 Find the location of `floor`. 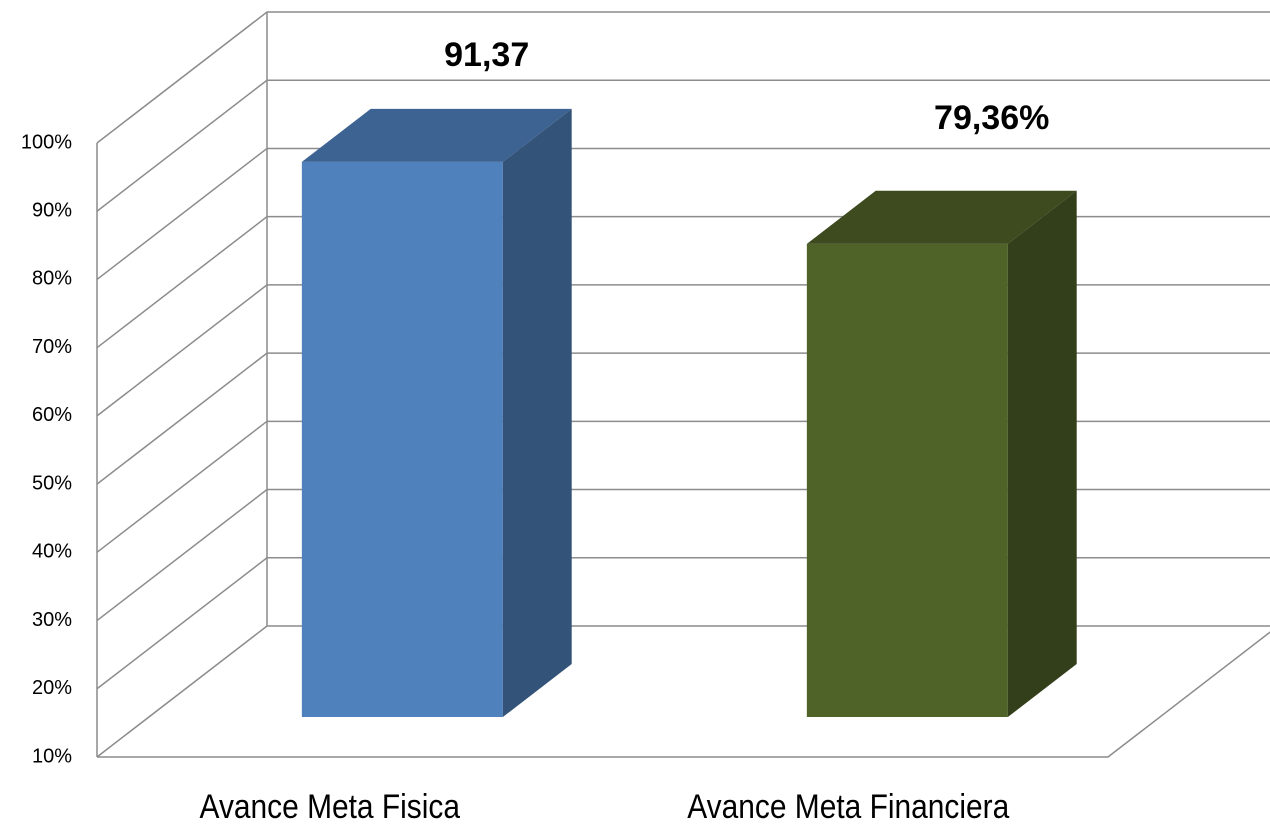

floor is located at coordinates (683, 694).